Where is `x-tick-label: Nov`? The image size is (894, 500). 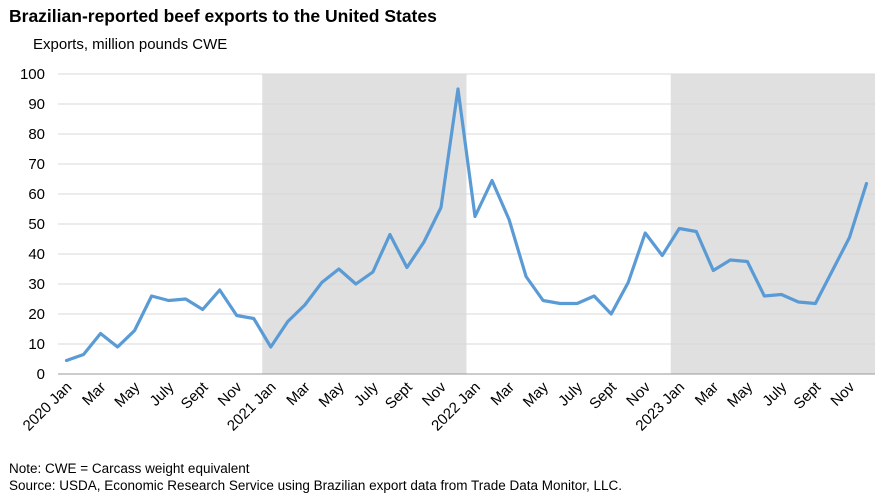 x-tick-label: Nov is located at coordinates (842, 393).